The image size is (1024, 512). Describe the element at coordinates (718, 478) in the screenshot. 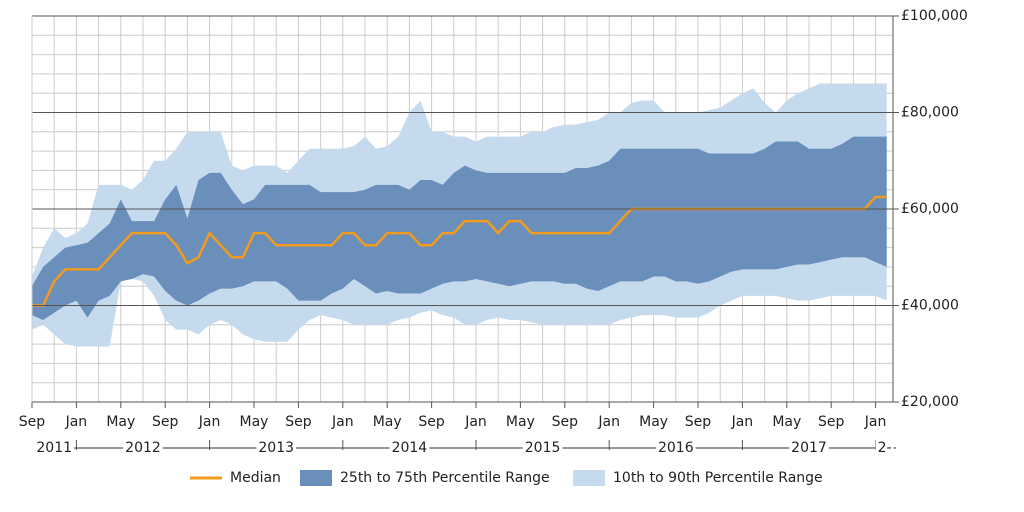

I see `legend-label: 10th to 90th Percentile Range` at that location.